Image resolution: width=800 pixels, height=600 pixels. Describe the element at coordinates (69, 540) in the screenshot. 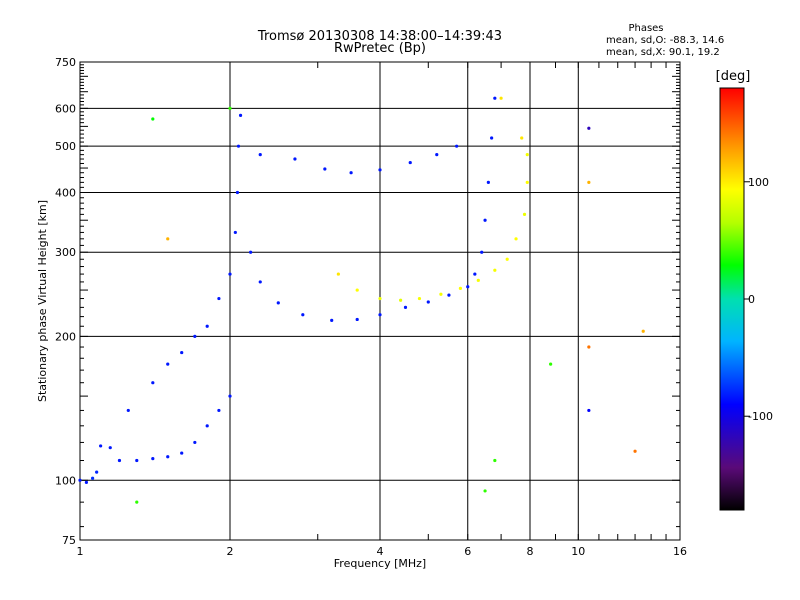

I see `y-tick-label: 75` at that location.